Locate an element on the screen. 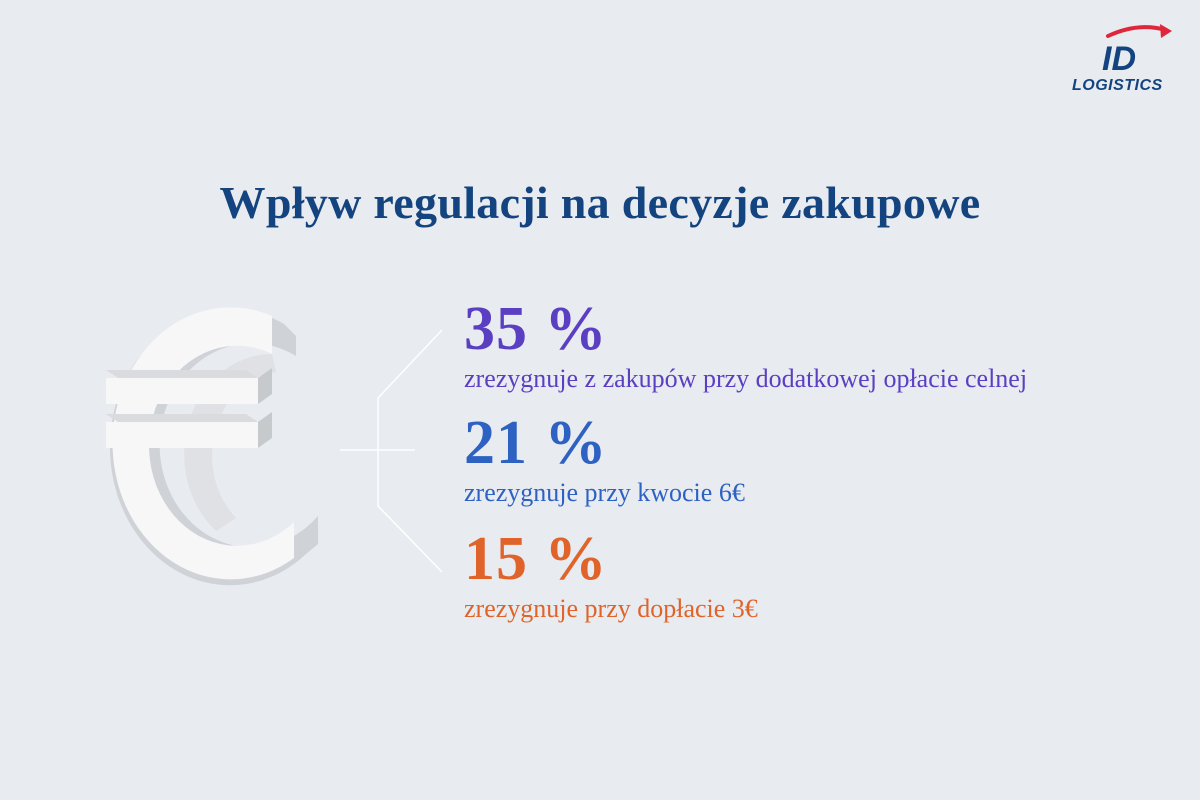 Image resolution: width=1200 pixels, height=800 pixels. logo-mark: ID is located at coordinates (1119, 59).